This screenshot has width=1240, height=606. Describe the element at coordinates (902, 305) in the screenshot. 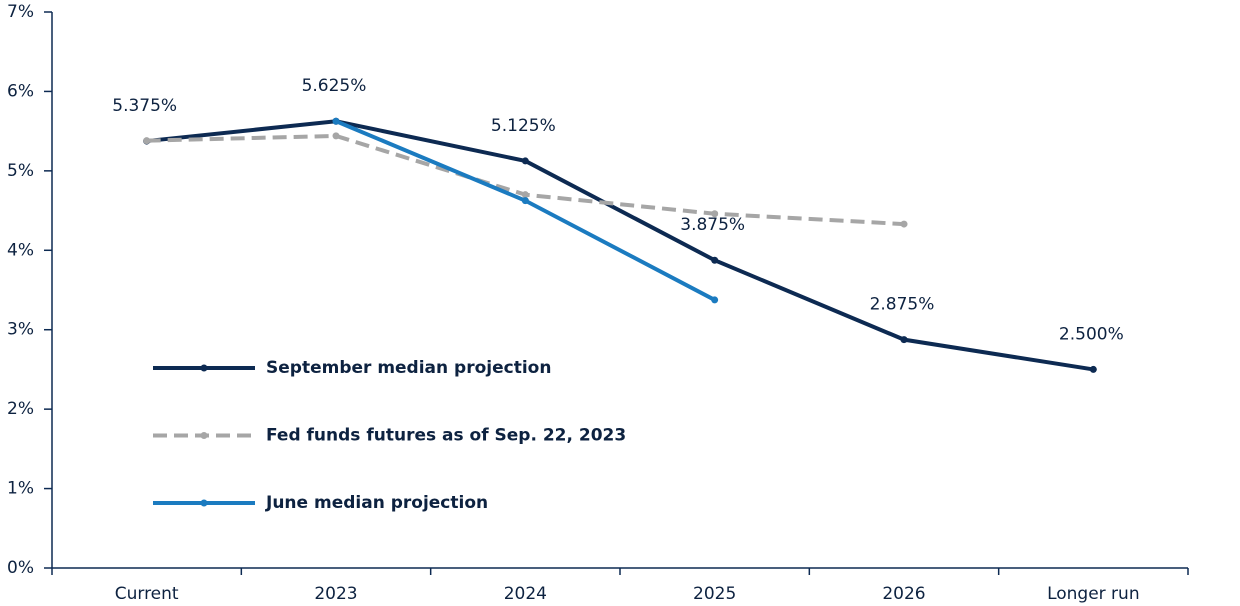

I see `data-label: 2.875%` at that location.